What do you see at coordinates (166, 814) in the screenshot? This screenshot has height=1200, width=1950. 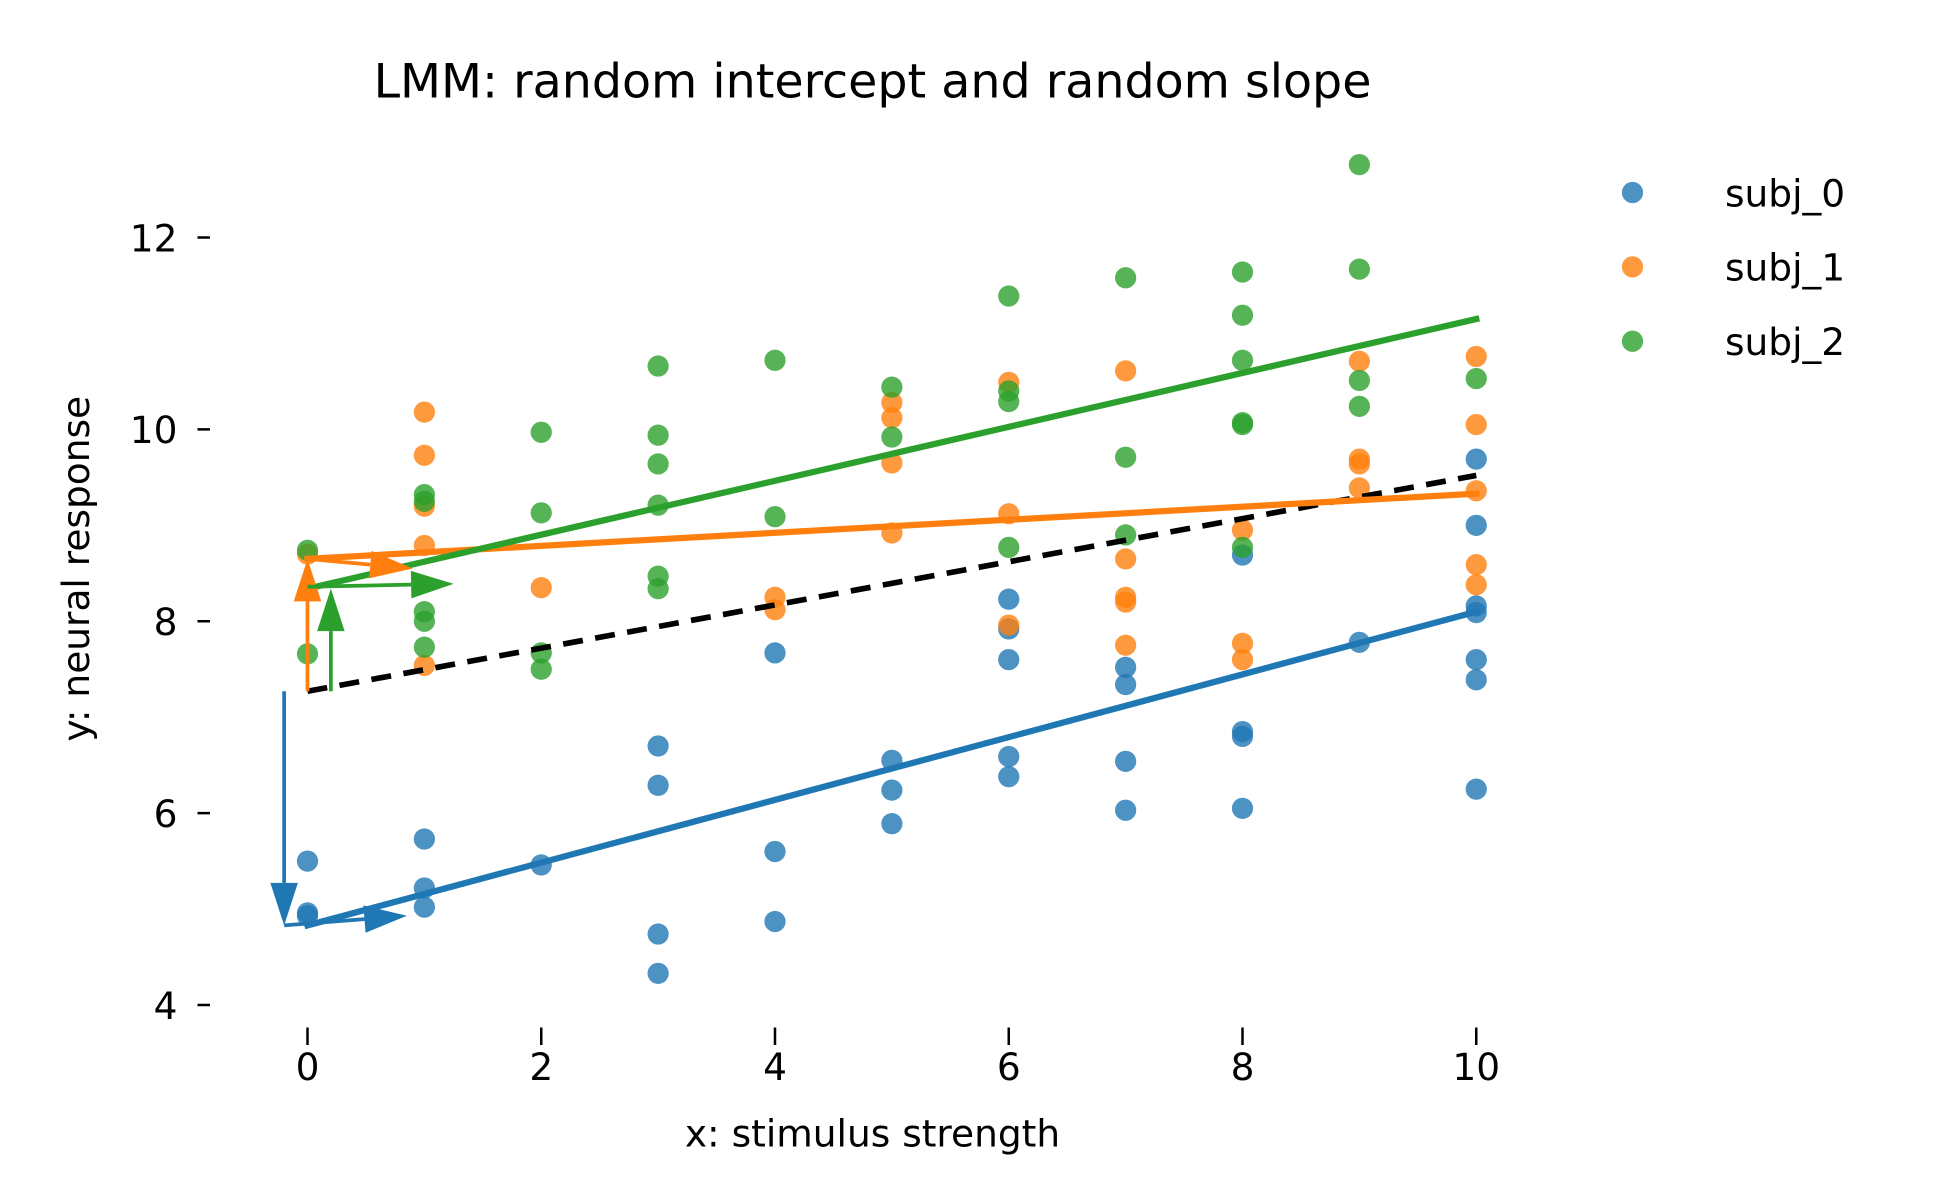 I see `y-tick-label: 6` at bounding box center [166, 814].